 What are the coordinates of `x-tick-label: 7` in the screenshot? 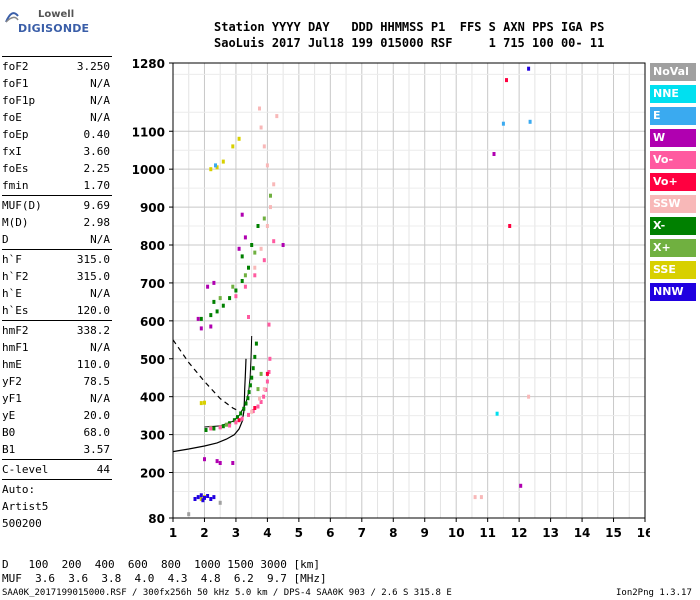 It's located at (362, 533).